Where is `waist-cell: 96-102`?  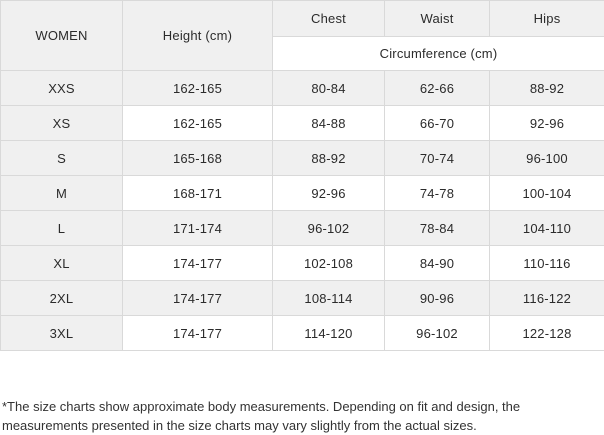 waist-cell: 96-102 is located at coordinates (437, 333).